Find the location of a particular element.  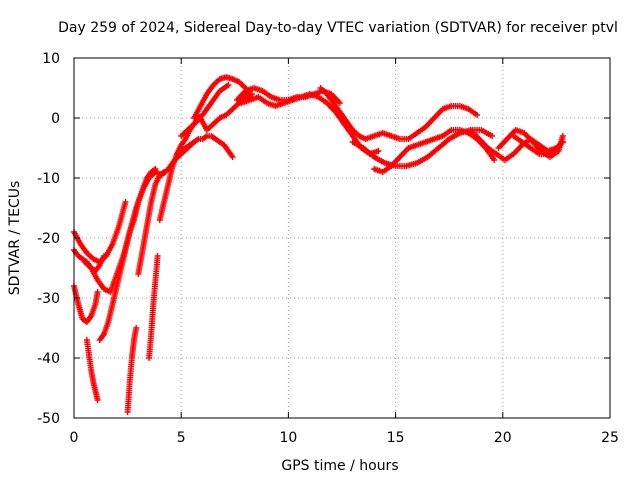

y-tick-label: -10 is located at coordinates (48, 179).